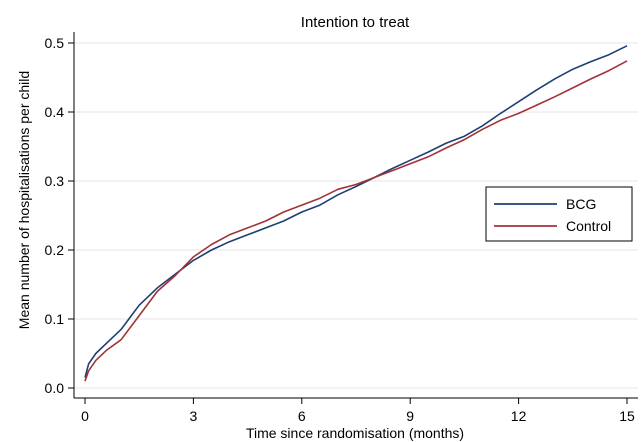  I want to click on y-tick-label: 0.2, so click(55, 250).